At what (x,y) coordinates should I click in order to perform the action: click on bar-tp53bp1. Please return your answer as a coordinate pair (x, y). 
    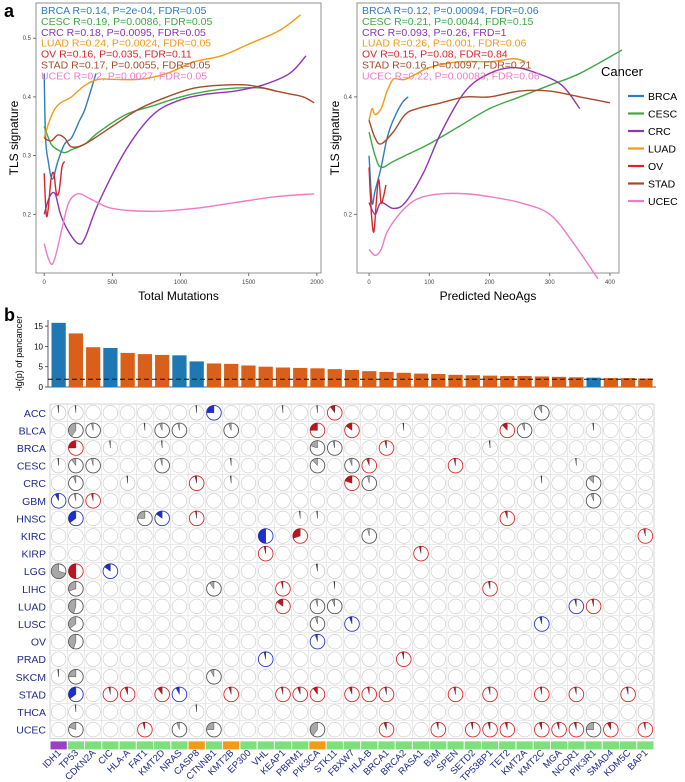
    Looking at the image, I should click on (490, 381).